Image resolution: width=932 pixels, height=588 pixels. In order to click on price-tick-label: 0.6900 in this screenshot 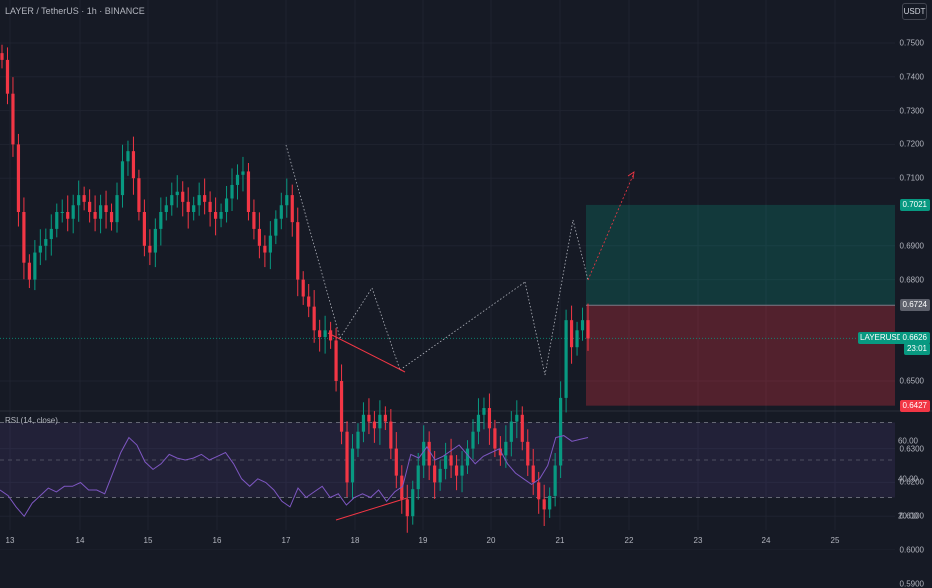, I will do `click(911, 246)`.